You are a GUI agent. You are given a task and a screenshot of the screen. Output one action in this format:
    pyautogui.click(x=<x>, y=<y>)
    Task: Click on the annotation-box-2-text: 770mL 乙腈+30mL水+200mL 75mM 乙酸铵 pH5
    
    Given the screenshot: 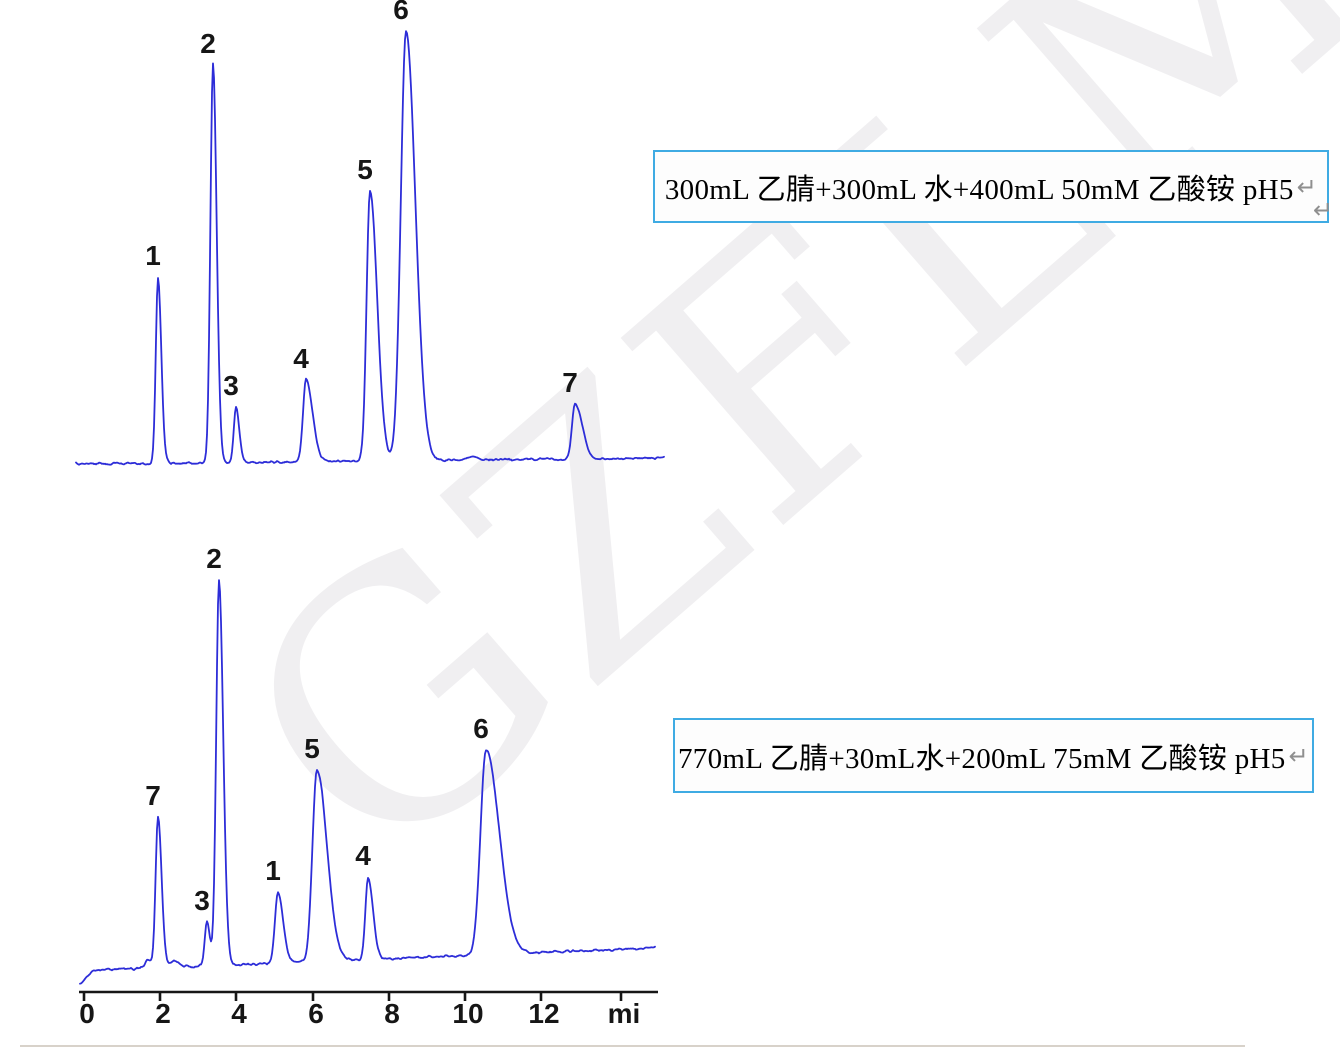 What is the action you would take?
    pyautogui.click(x=982, y=758)
    